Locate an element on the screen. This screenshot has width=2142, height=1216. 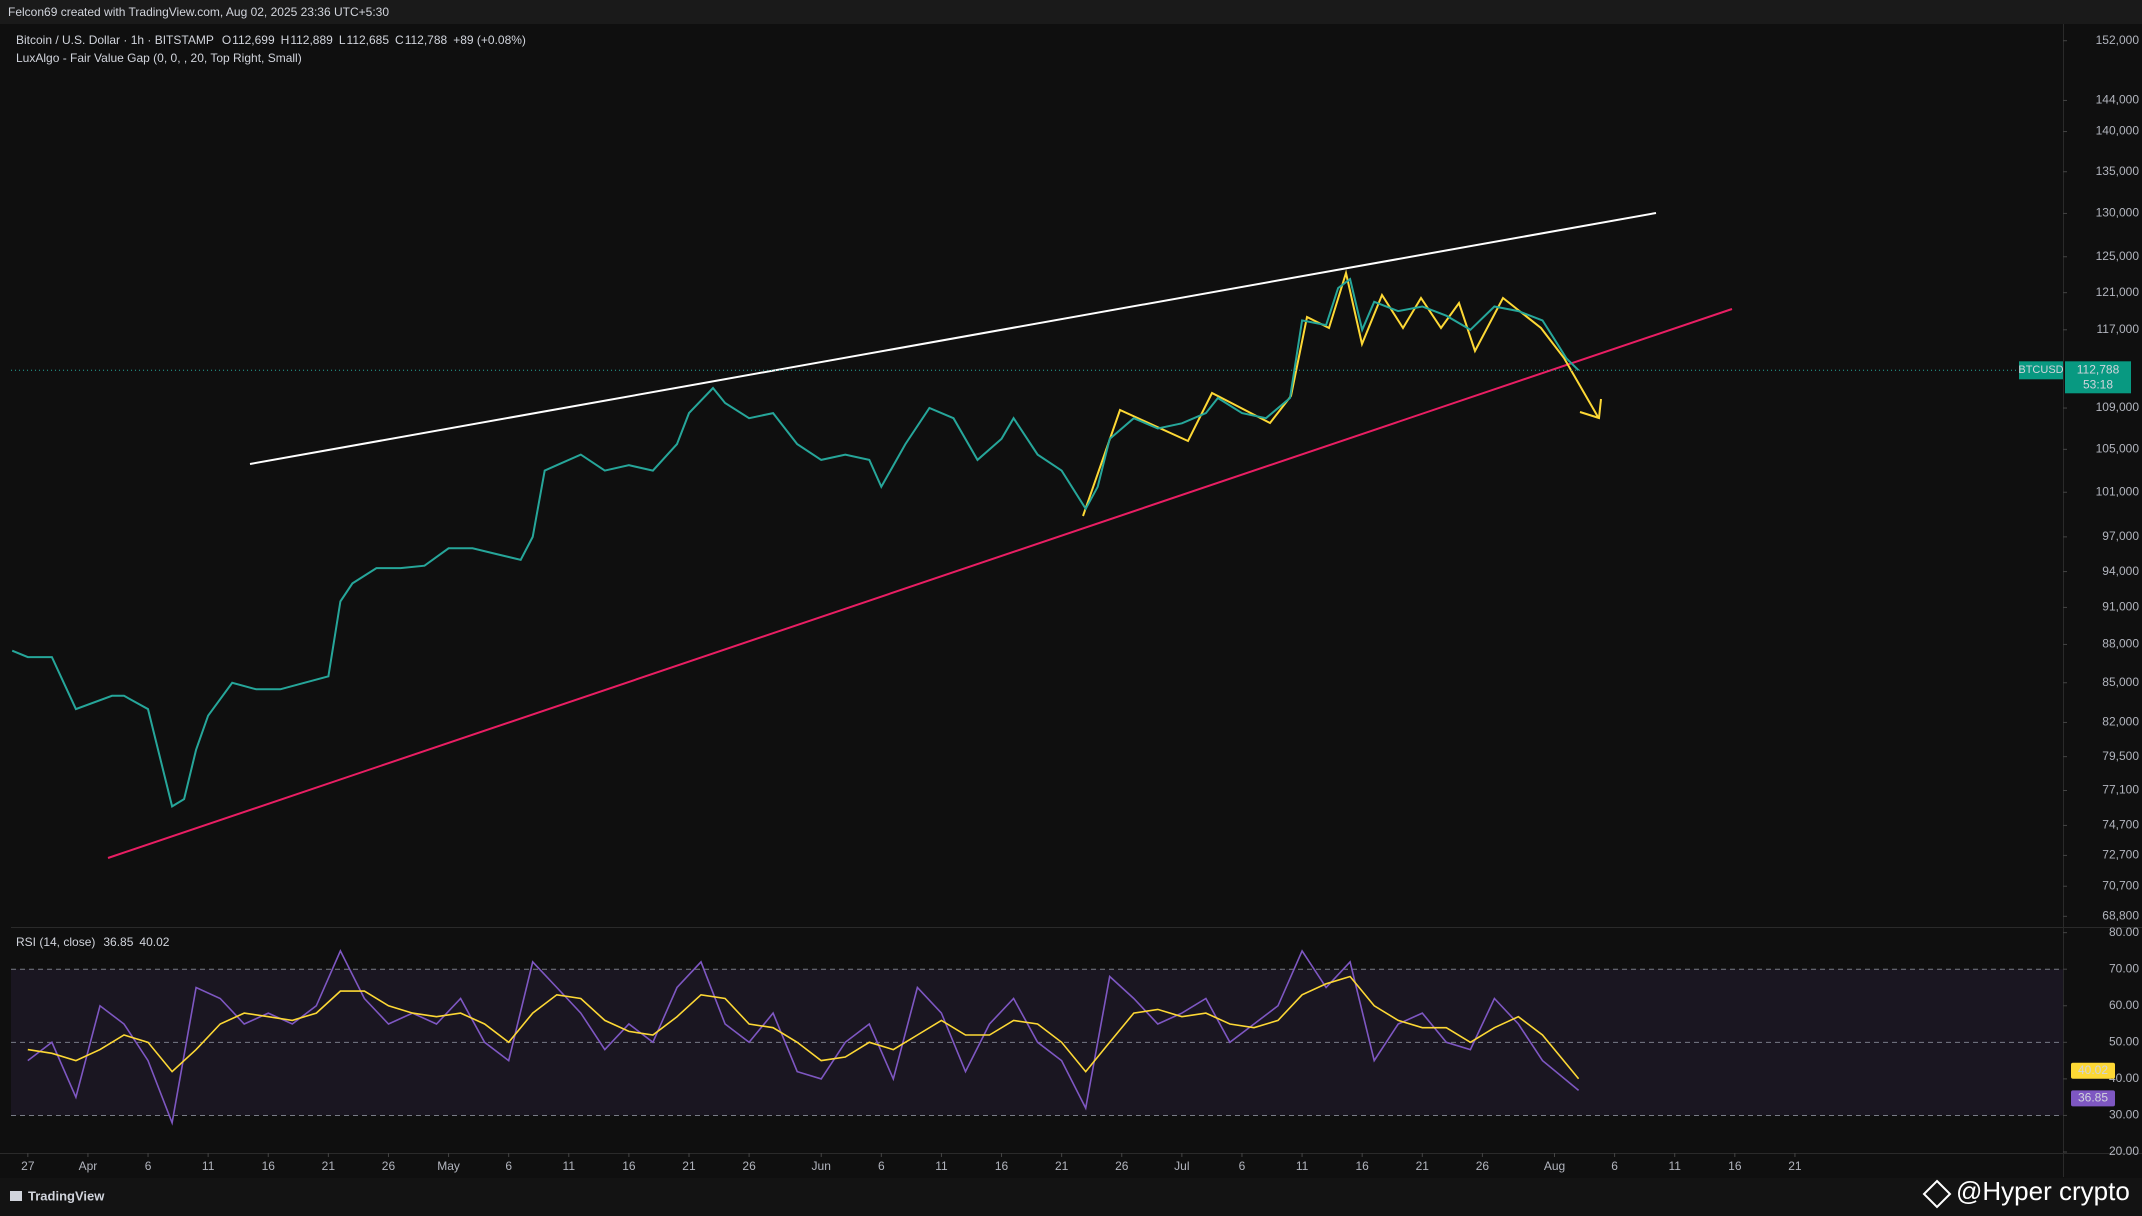
price-label: 112,788 is located at coordinates (2098, 369).